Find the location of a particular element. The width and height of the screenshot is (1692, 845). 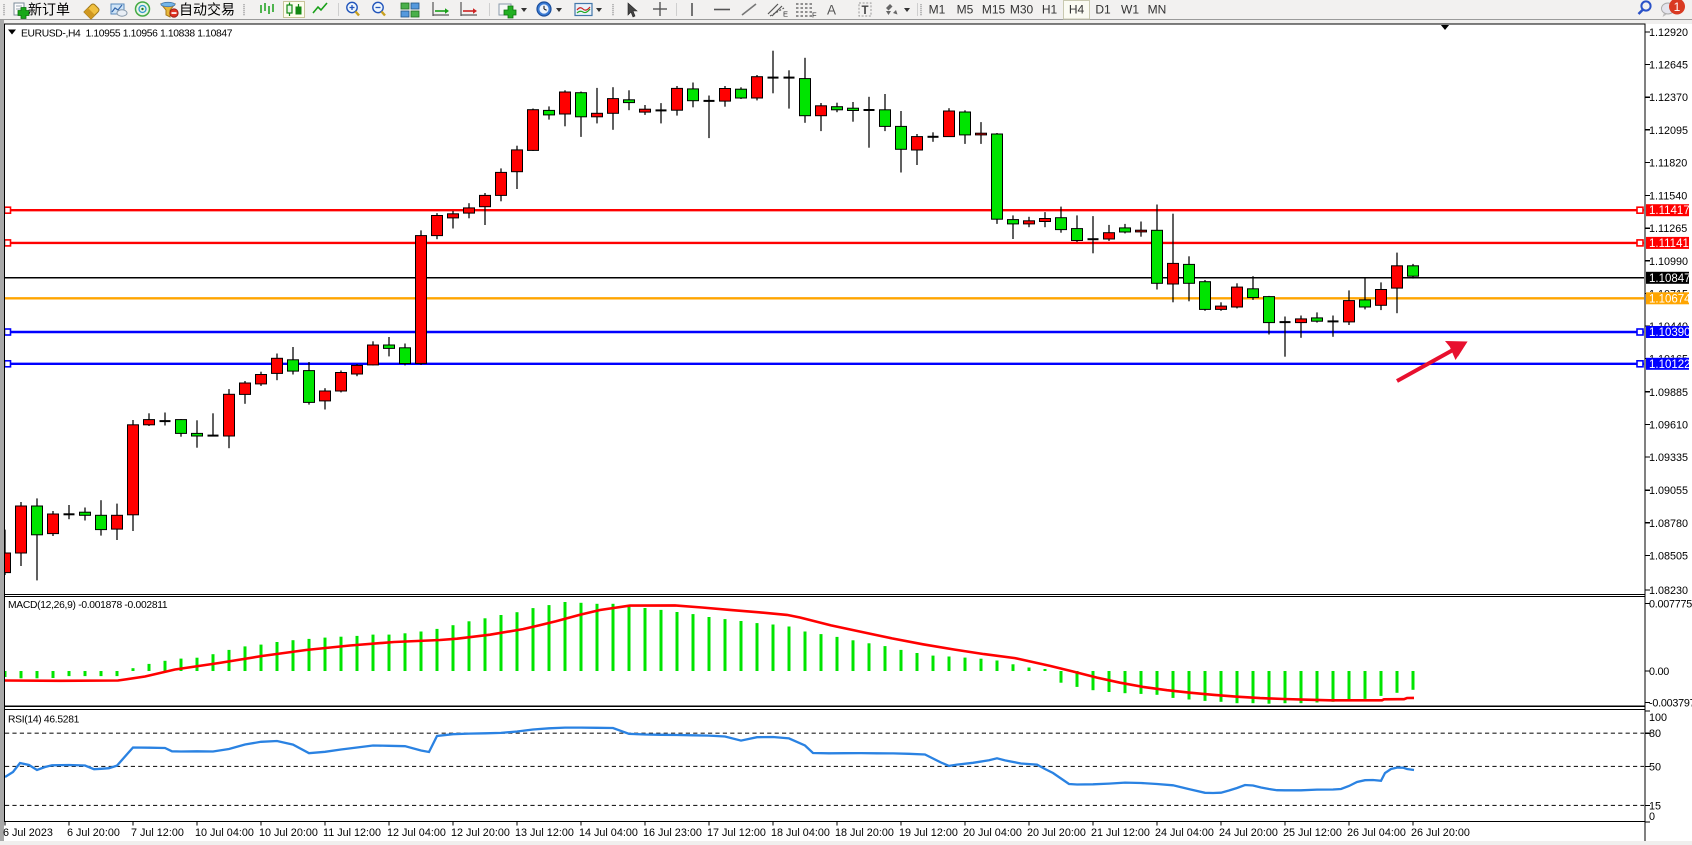

svg-text: 1.08505 is located at coordinates (1668, 556).